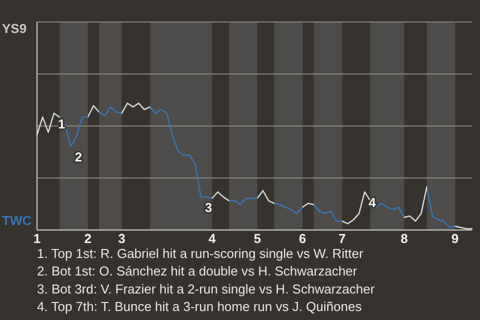  Describe the element at coordinates (200, 253) in the screenshot. I see `text: 1. Top 1st: R. Gabriel hit a run-scoring single vs W. Ritter` at that location.